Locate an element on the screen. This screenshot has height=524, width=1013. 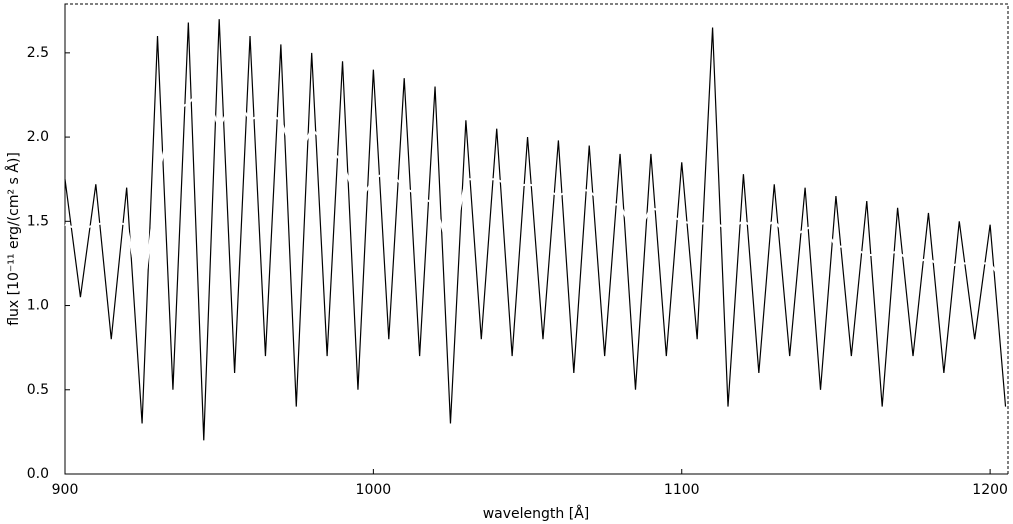
x-tick-label: 1200 is located at coordinates (990, 490).